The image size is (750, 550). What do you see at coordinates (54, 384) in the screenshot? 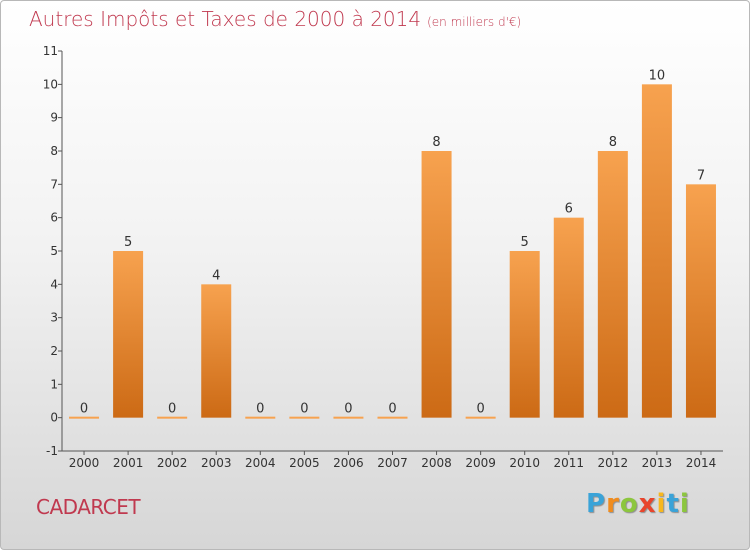
I see `y-tick-label: 1` at bounding box center [54, 384].